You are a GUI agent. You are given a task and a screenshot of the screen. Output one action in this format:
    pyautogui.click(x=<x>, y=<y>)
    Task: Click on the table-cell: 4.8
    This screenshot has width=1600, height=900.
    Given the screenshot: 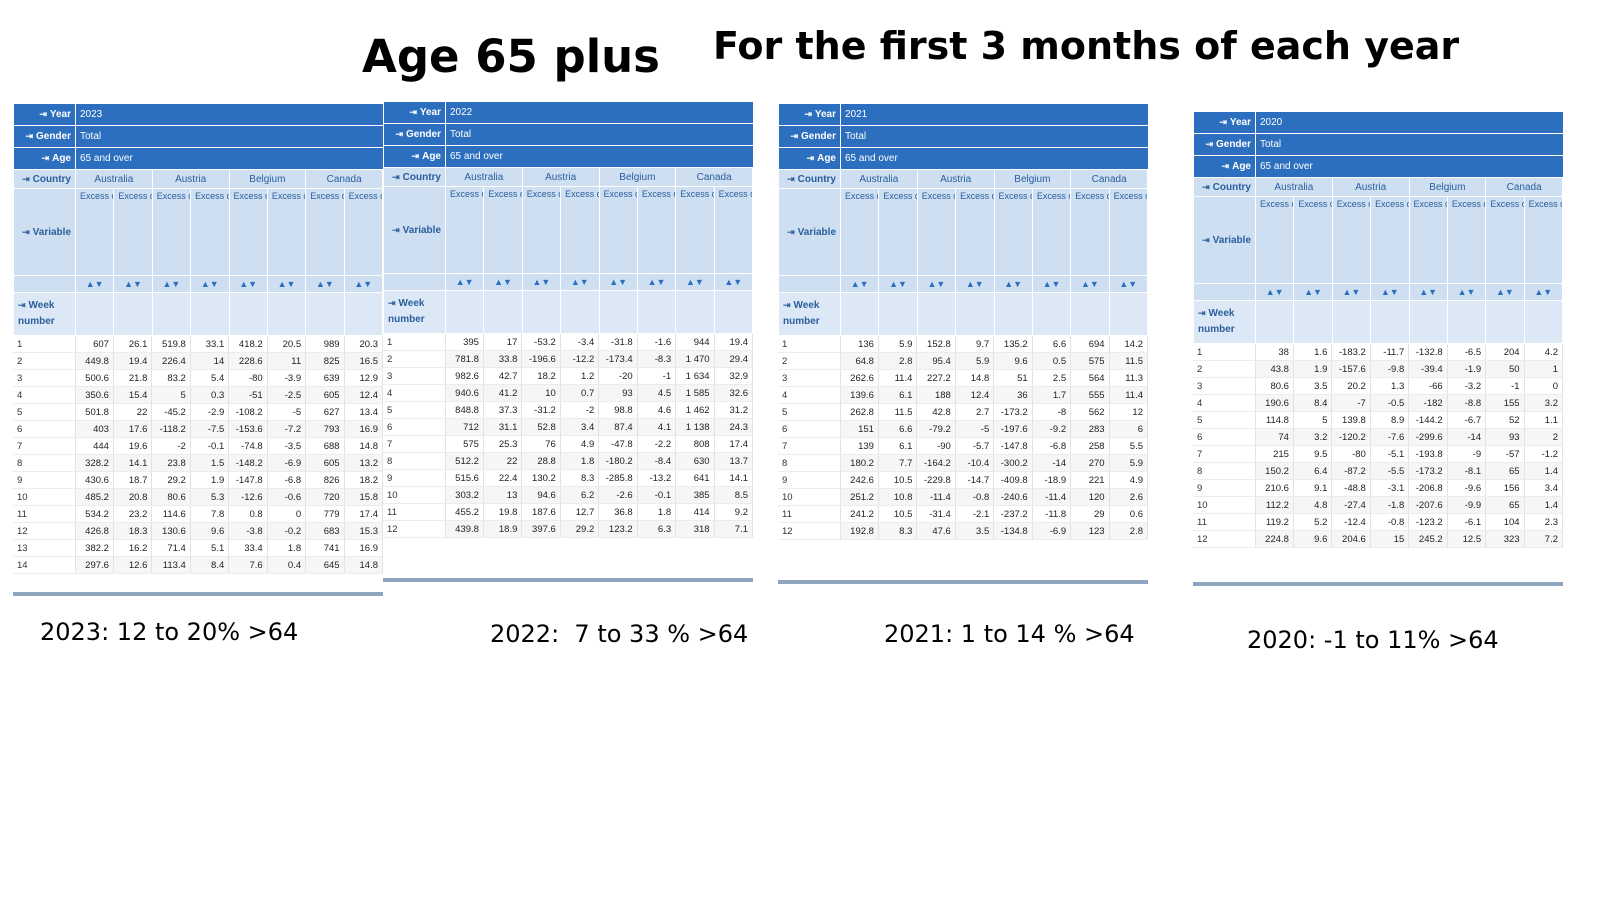 What is the action you would take?
    pyautogui.click(x=1313, y=505)
    